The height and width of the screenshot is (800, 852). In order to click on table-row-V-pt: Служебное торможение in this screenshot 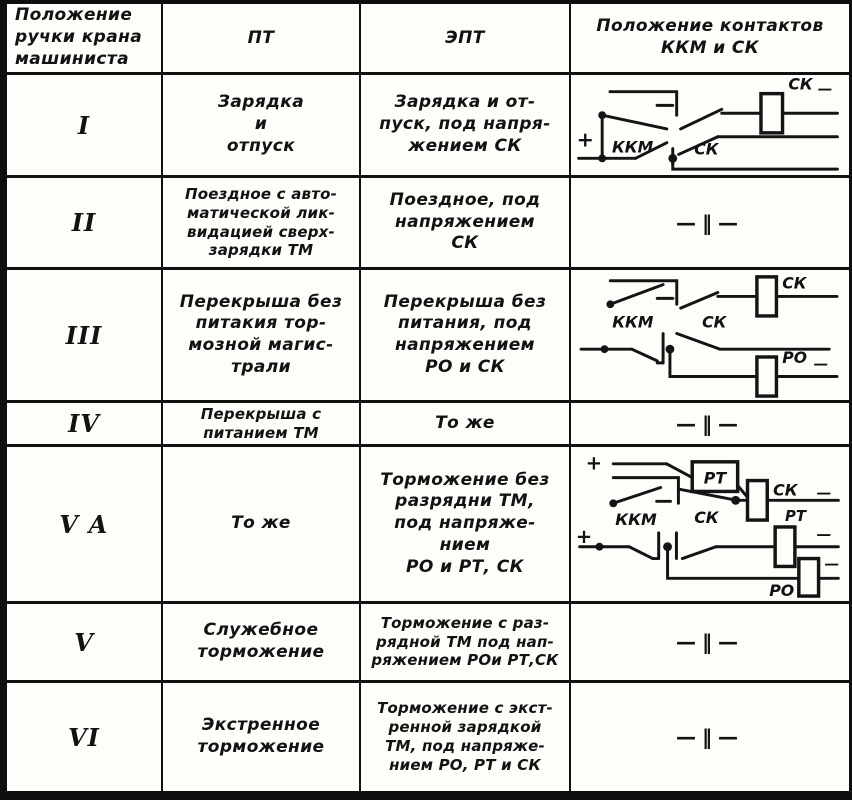, I will do `click(262, 643)`.